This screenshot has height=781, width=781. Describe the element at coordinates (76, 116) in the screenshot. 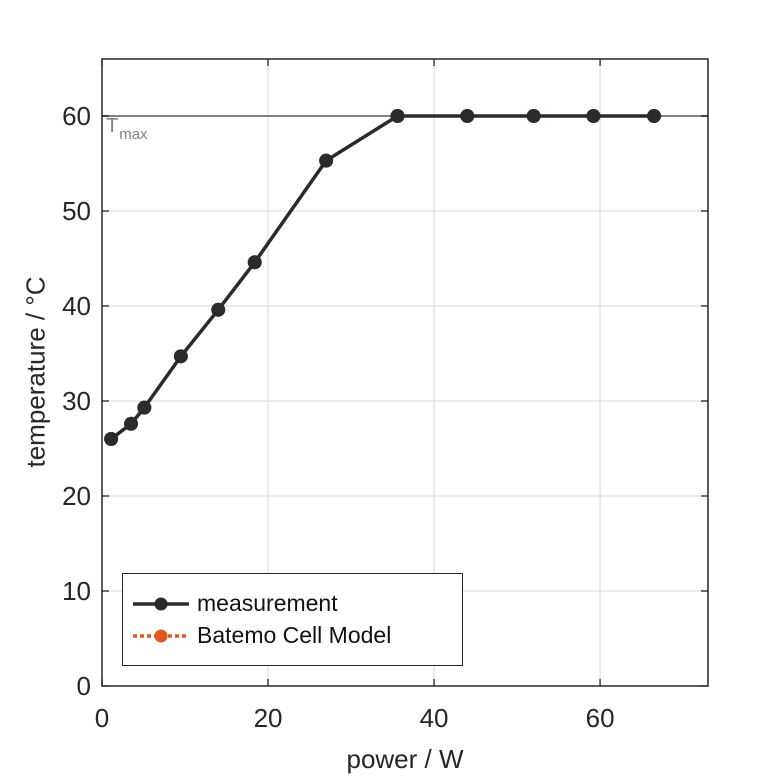

I see `y-tick-label: 60` at that location.